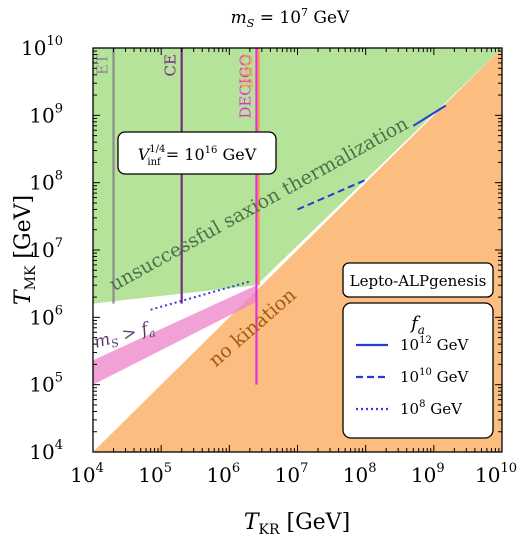 Image resolution: width=532 pixels, height=545 pixels. Describe the element at coordinates (115, 343) in the screenshot. I see `region-label-part: S` at that location.